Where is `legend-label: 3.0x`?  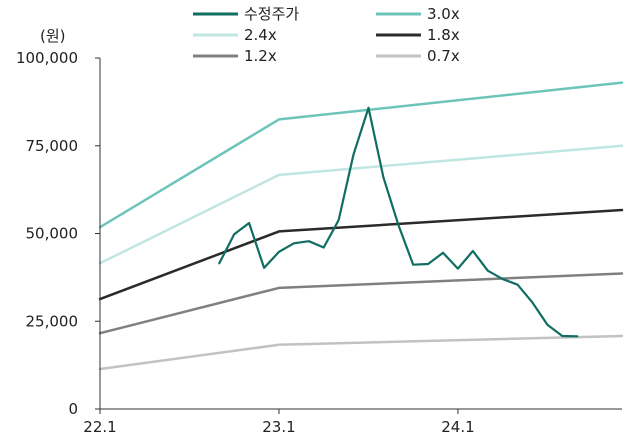
legend-label: 3.0x is located at coordinates (443, 14).